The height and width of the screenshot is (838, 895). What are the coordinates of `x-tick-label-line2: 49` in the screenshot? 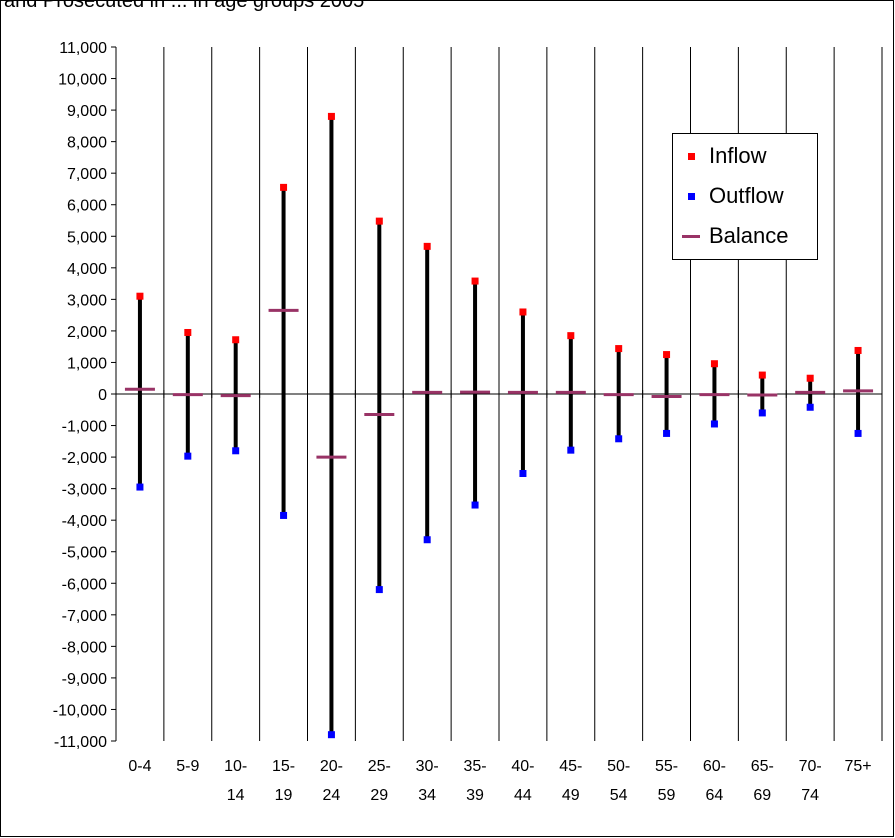 It's located at (571, 795).